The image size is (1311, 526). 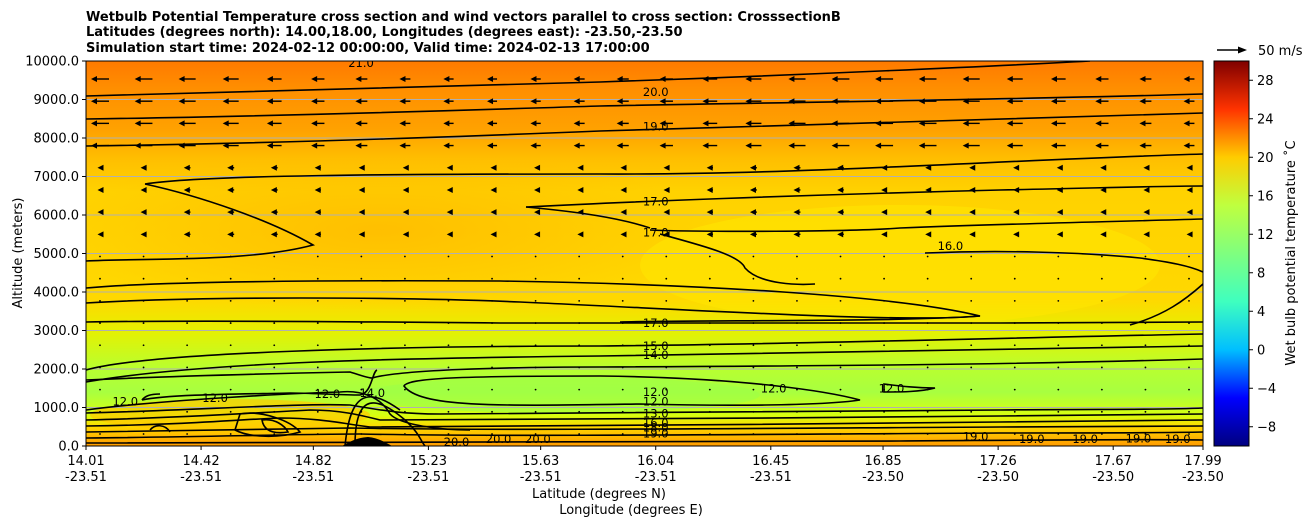 What do you see at coordinates (200, 461) in the screenshot?
I see `x-tick-label-lat: 14.42` at bounding box center [200, 461].